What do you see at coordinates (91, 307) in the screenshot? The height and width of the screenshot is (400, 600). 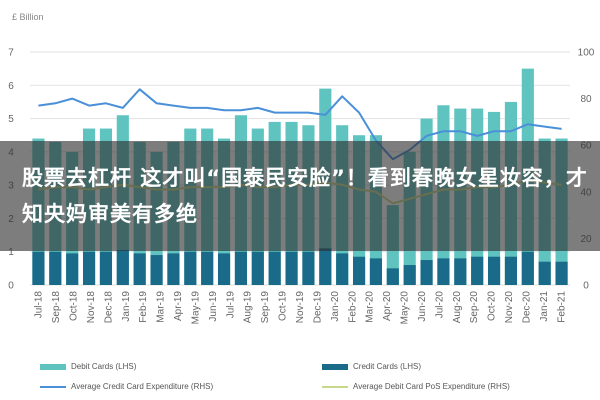 I see `x-tick-label: Nov-18` at bounding box center [91, 307].